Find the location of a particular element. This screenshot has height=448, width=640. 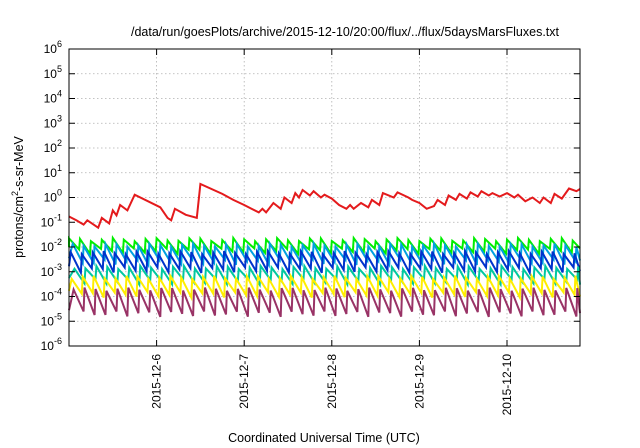

y-tick-label: 10⁻⁴ is located at coordinates (51, 295).